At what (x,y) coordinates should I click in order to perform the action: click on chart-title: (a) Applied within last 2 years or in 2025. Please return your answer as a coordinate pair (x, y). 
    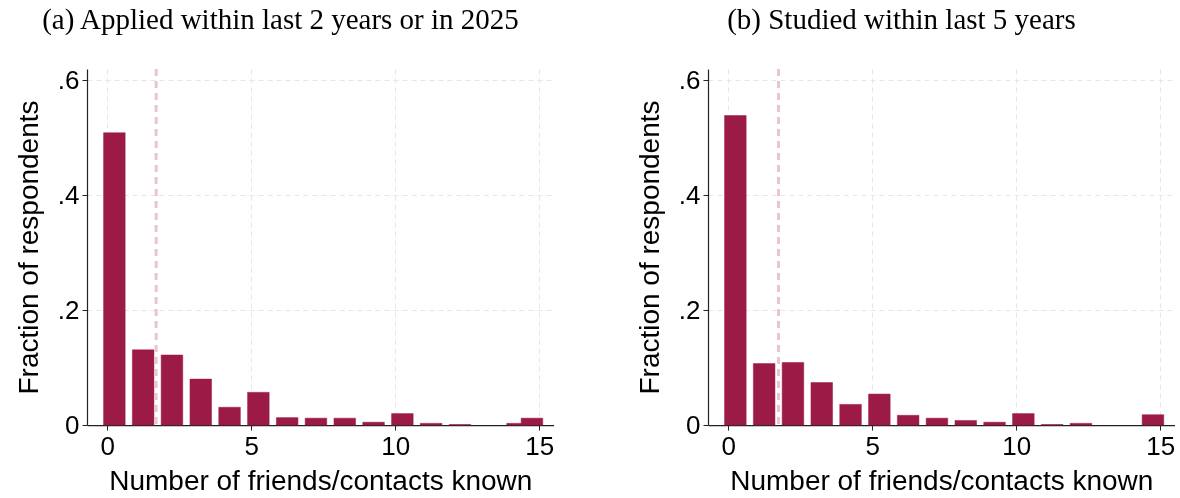
    Looking at the image, I should click on (280, 20).